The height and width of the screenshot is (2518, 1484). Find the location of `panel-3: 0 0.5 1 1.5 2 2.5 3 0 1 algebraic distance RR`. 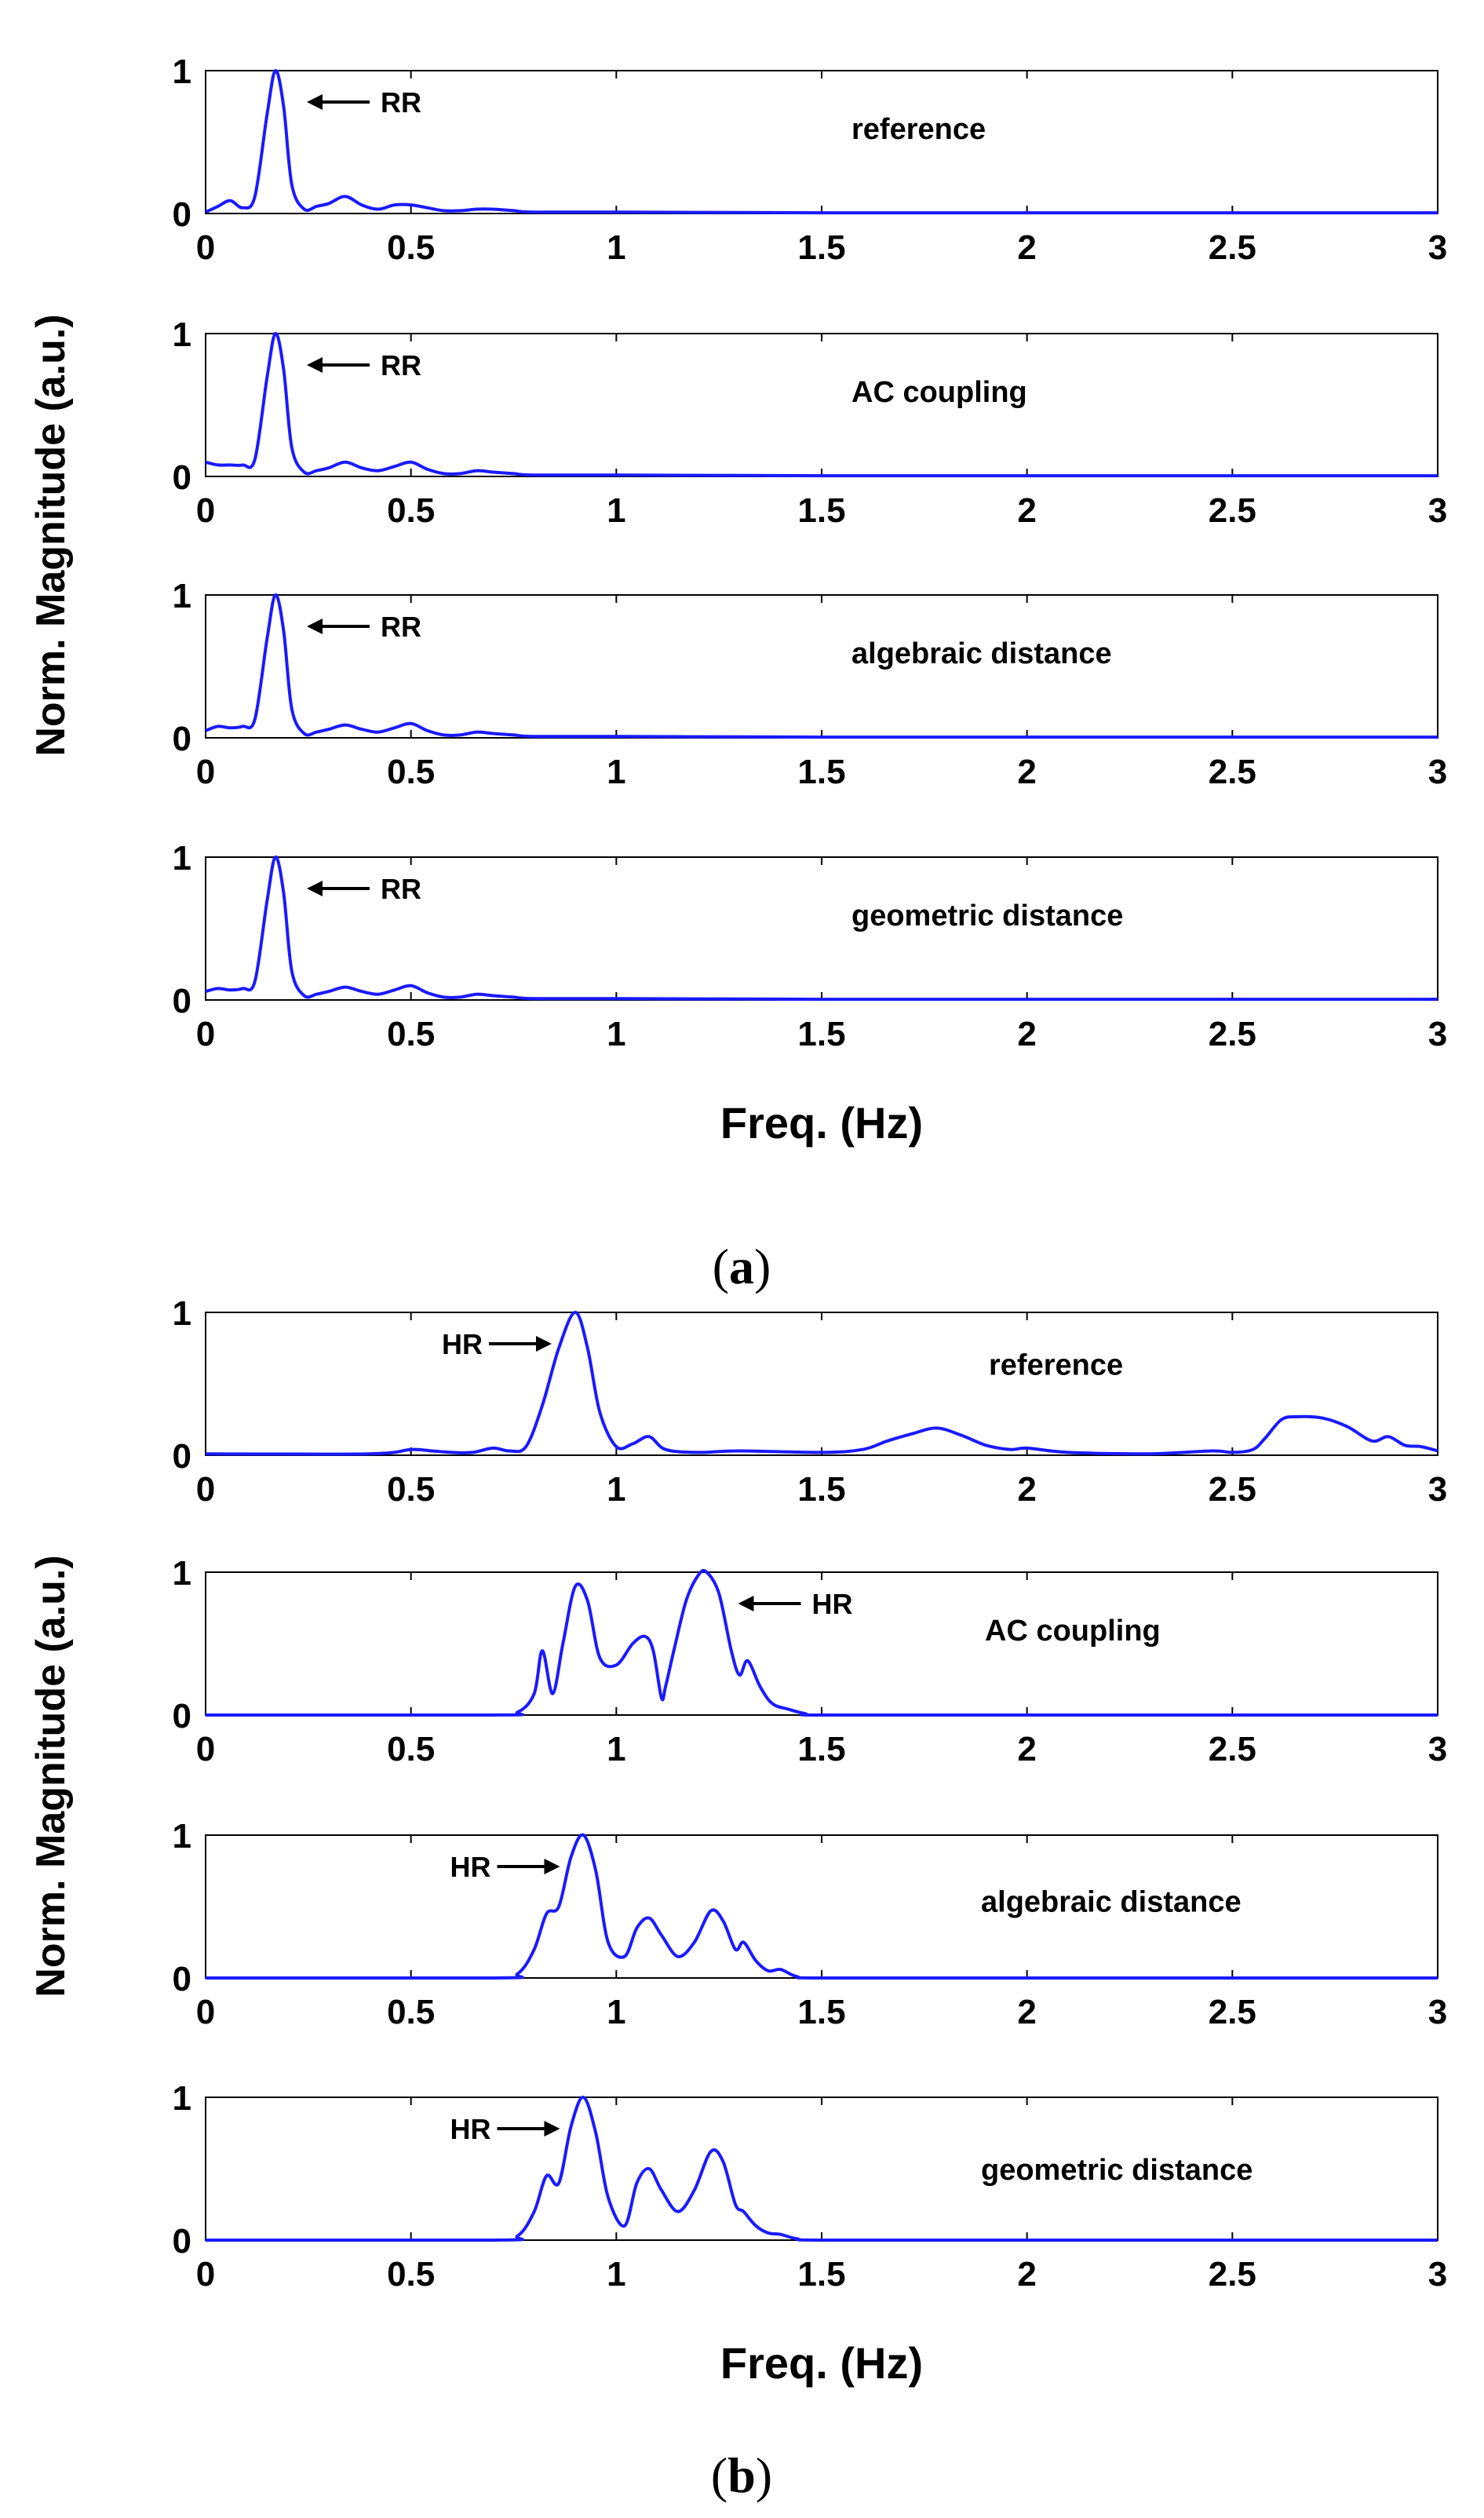

panel-3: 0 0.5 1 1.5 2 2.5 3 0 1 algebraic distance RR is located at coordinates (810, 684).